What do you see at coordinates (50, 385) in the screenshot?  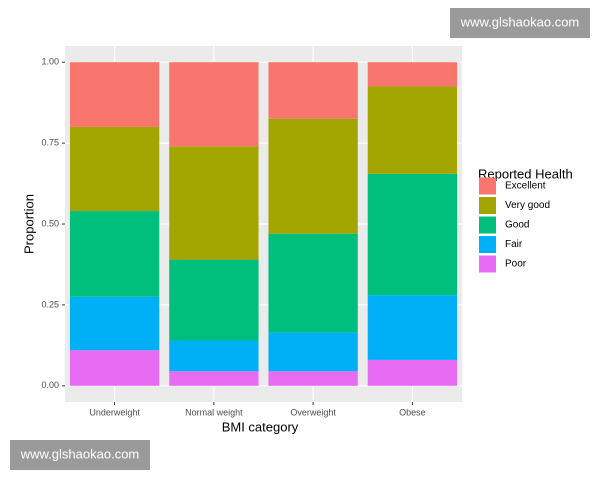 I see `y-tick-label: 0.00` at bounding box center [50, 385].